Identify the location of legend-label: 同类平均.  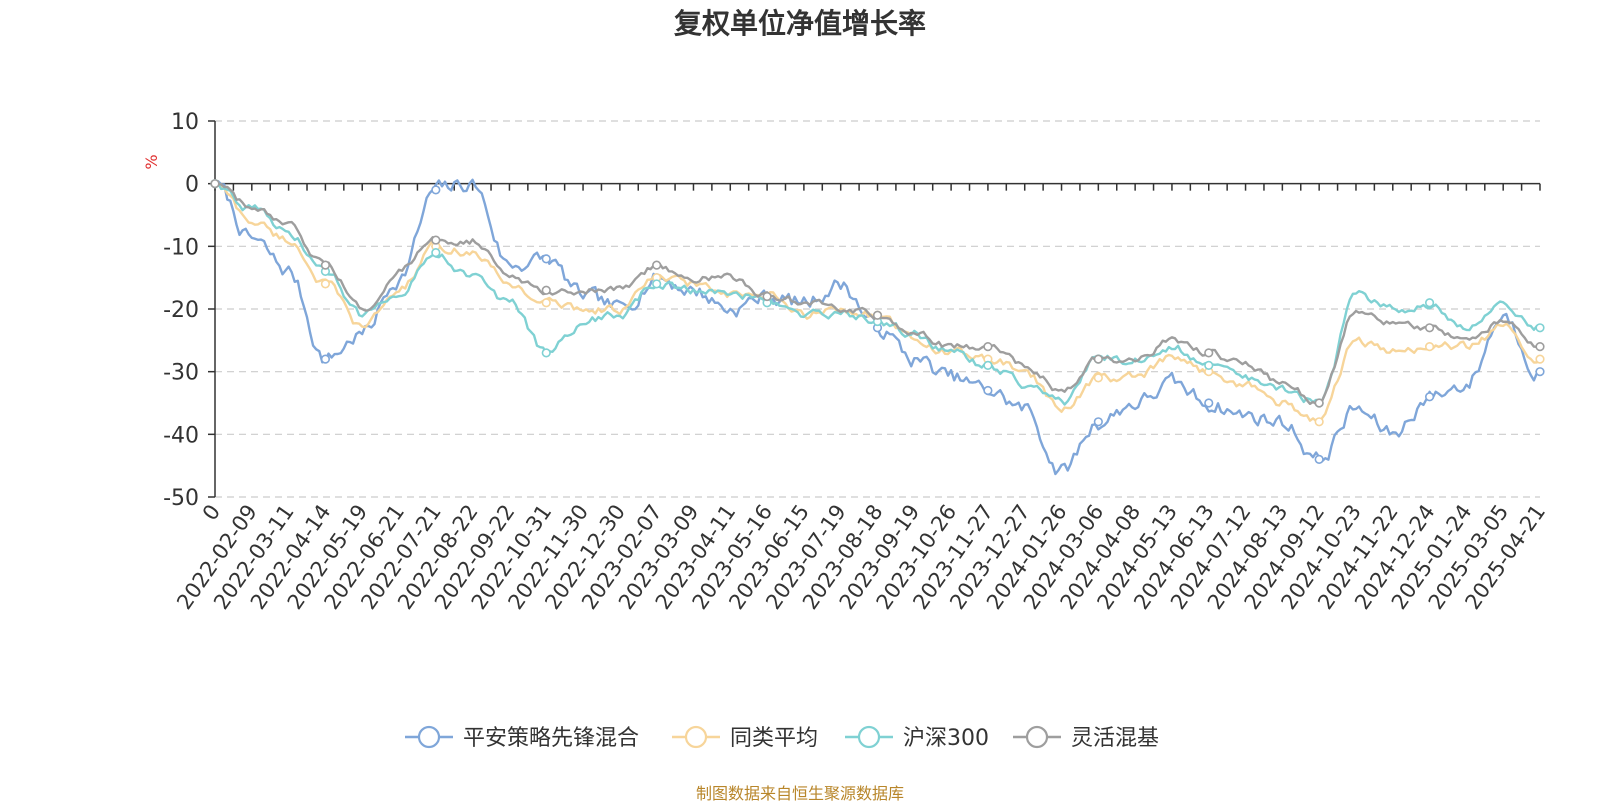
(774, 738).